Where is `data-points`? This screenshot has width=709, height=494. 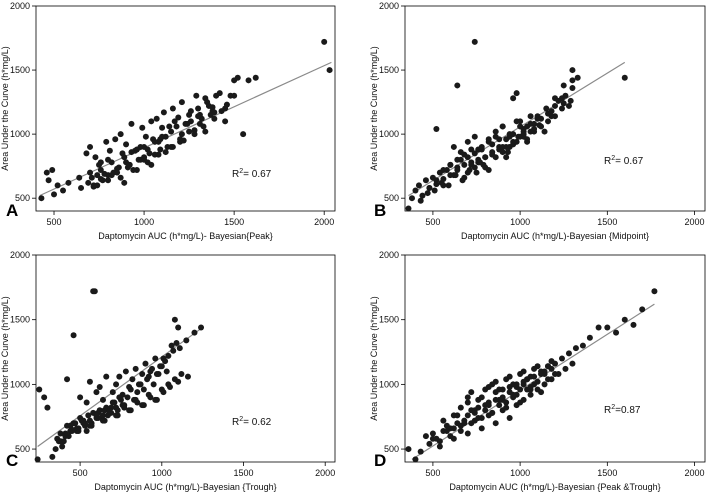
data-points is located at coordinates (185, 120).